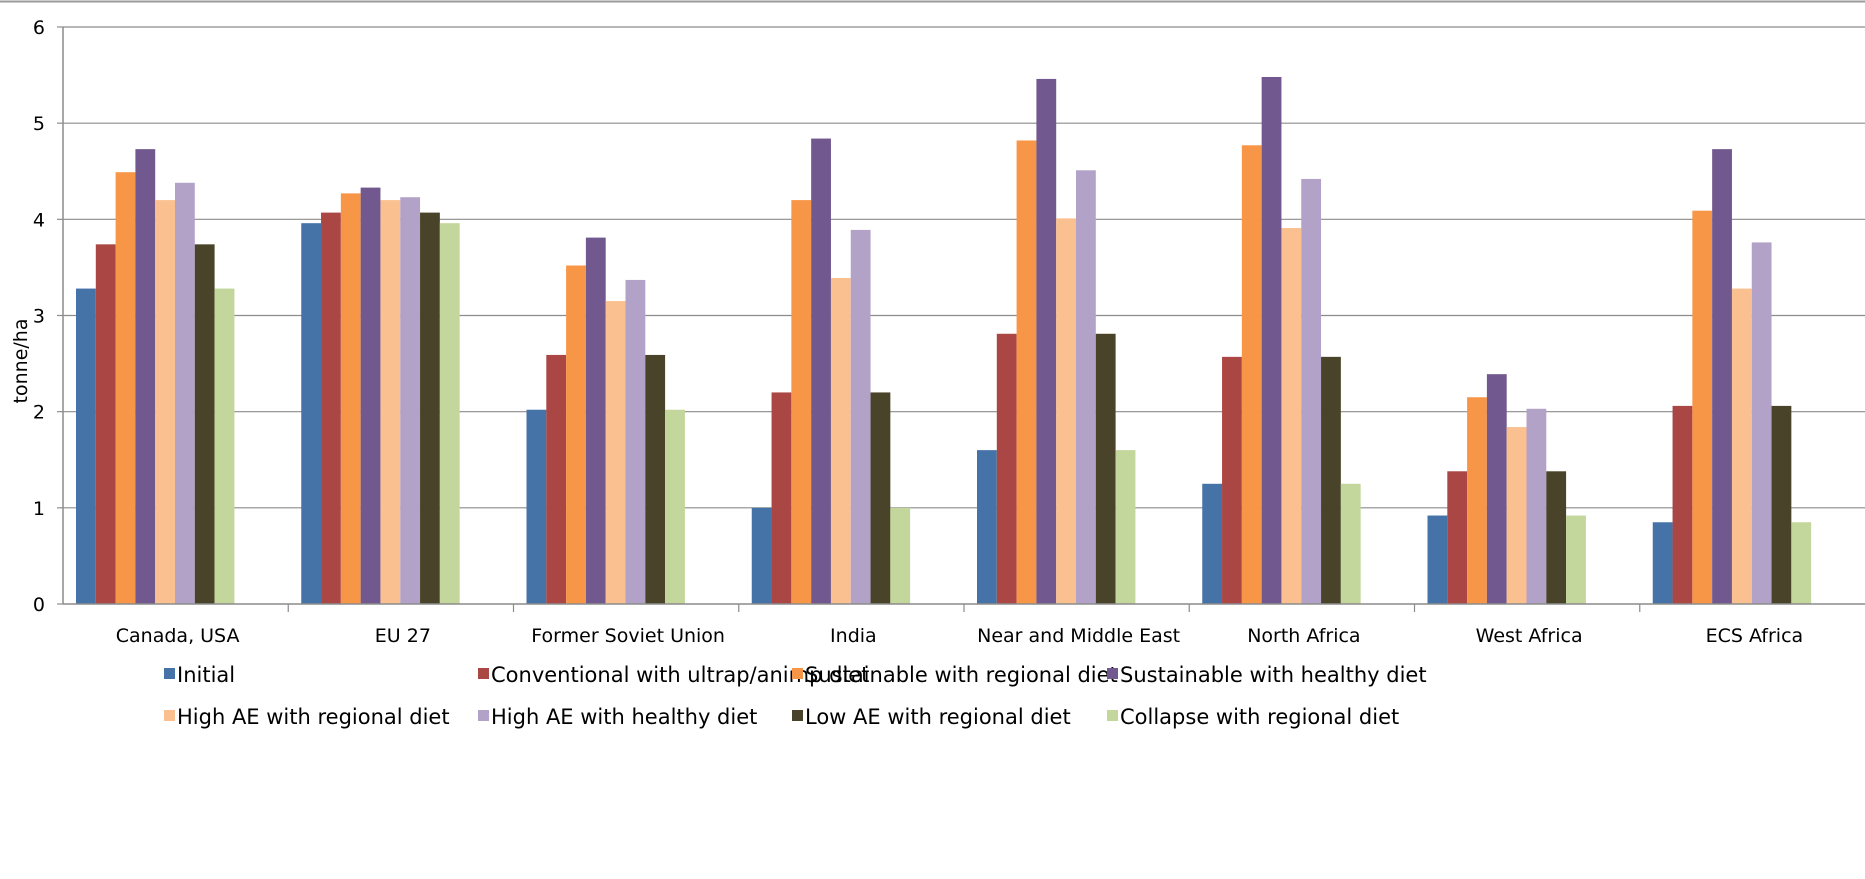 Image resolution: width=1865 pixels, height=879 pixels. Describe the element at coordinates (39, 28) in the screenshot. I see `y-tick-label: 6` at that location.